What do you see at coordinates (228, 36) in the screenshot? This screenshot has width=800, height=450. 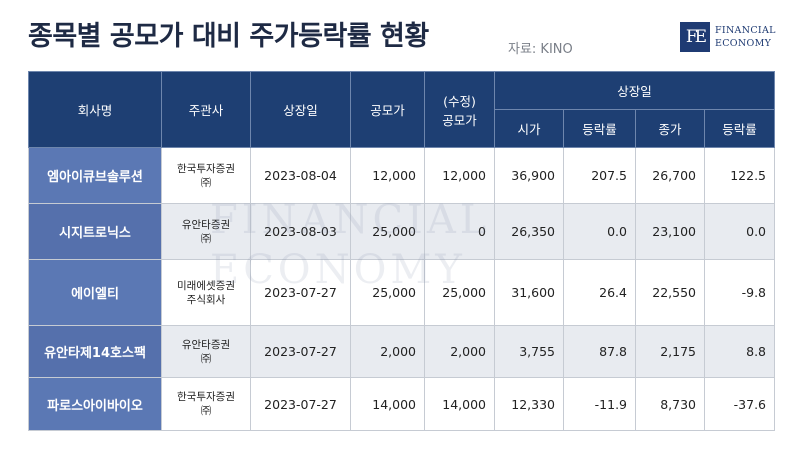 I see `page-title: 종목별 공모가 대비 주가등락률 현황` at bounding box center [228, 36].